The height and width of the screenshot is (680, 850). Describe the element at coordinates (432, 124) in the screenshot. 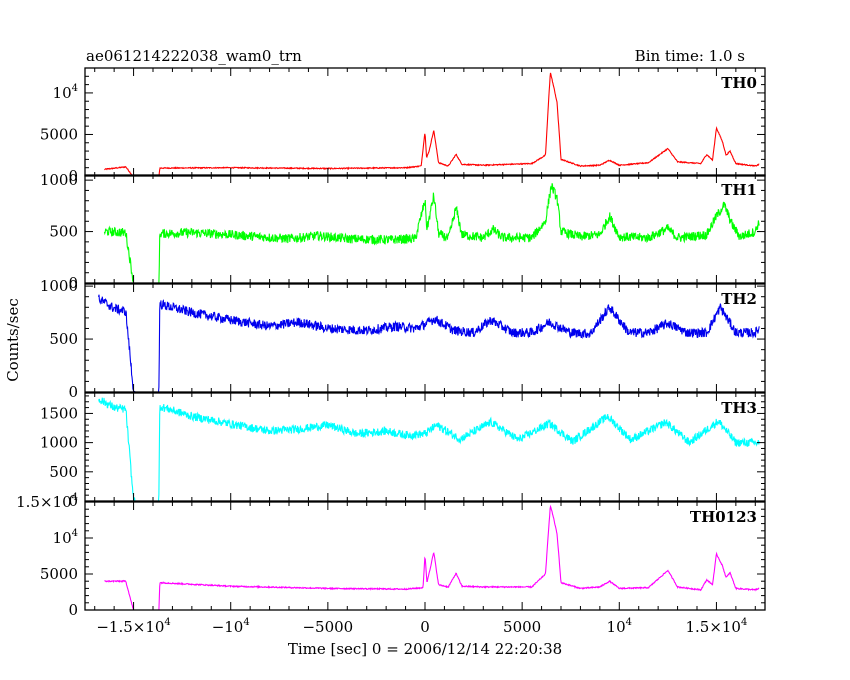

I see `series-line-th0` at that location.